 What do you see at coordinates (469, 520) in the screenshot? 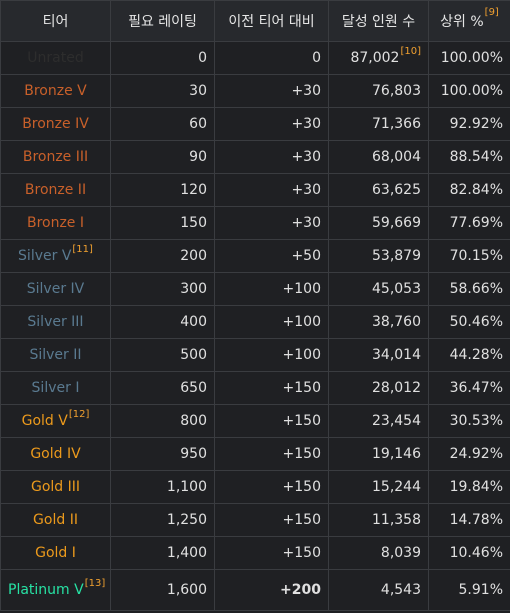
I see `percent-cell: 14.78%` at bounding box center [469, 520].